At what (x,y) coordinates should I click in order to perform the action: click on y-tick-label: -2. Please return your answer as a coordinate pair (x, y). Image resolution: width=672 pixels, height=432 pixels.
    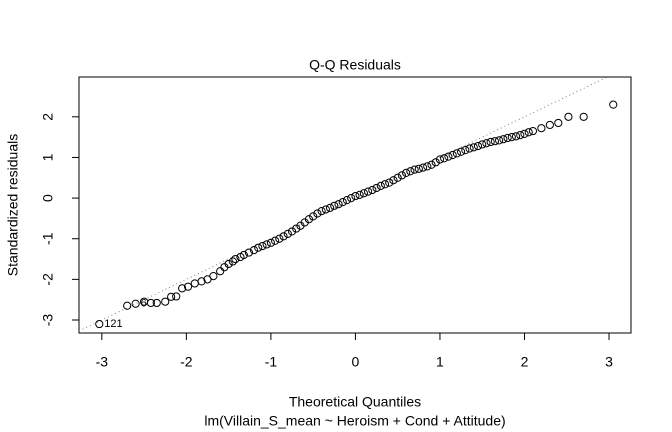
    Looking at the image, I should click on (48, 279).